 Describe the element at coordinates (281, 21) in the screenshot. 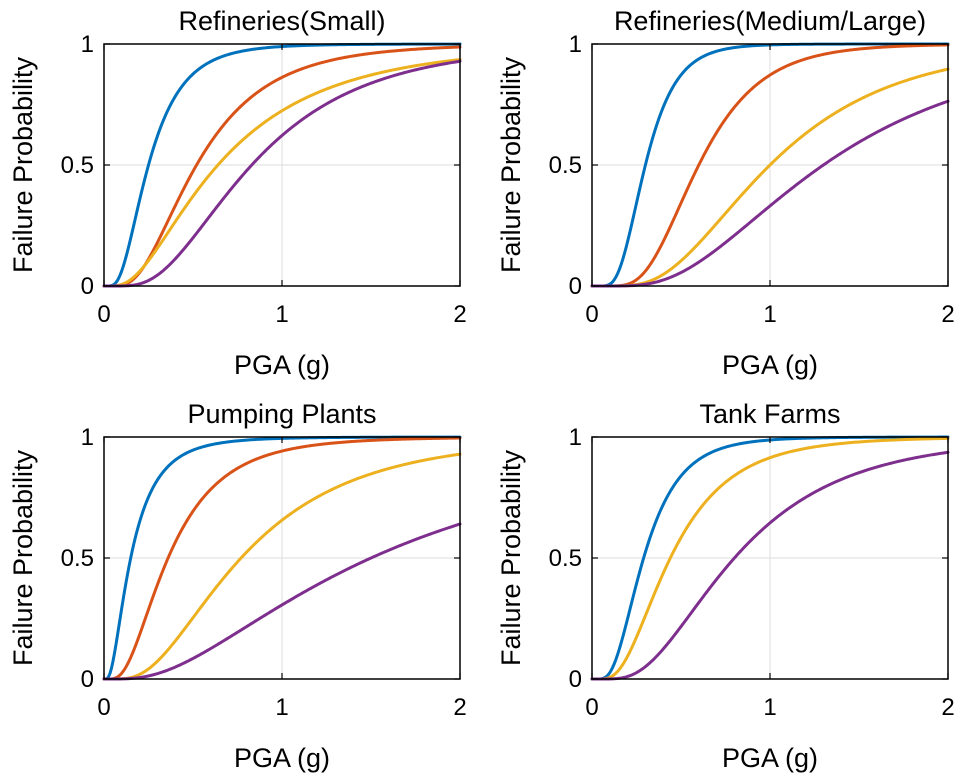

I see `chart-title: Refineries(Small)` at that location.